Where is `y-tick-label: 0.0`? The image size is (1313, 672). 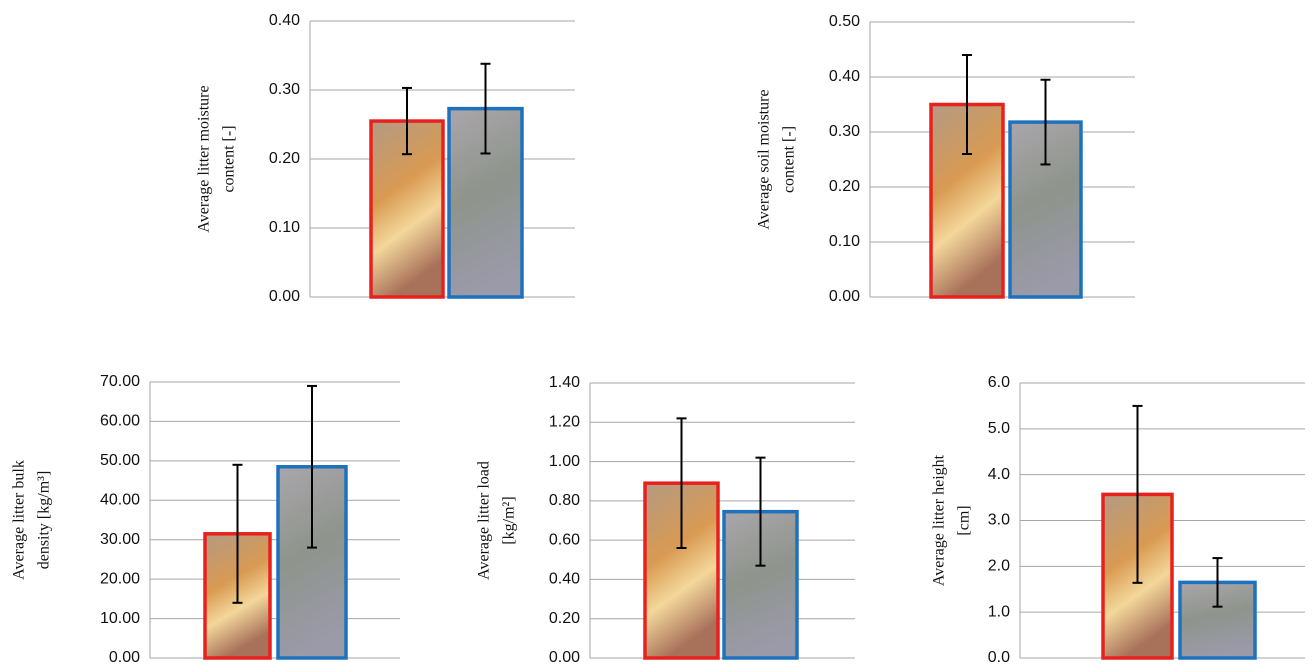
y-tick-label: 0.0 is located at coordinates (999, 657).